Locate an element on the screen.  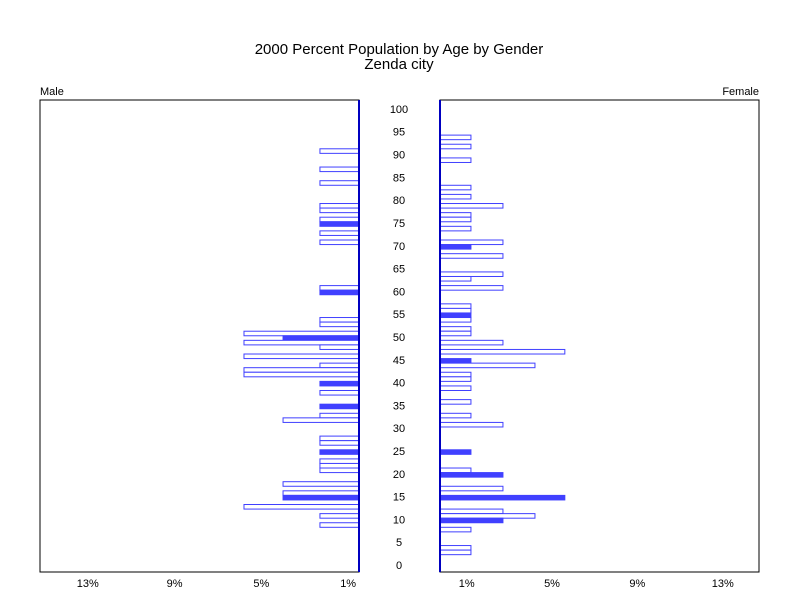
chart-title: 2000 Percent Population by Age by Gender is located at coordinates (399, 49).